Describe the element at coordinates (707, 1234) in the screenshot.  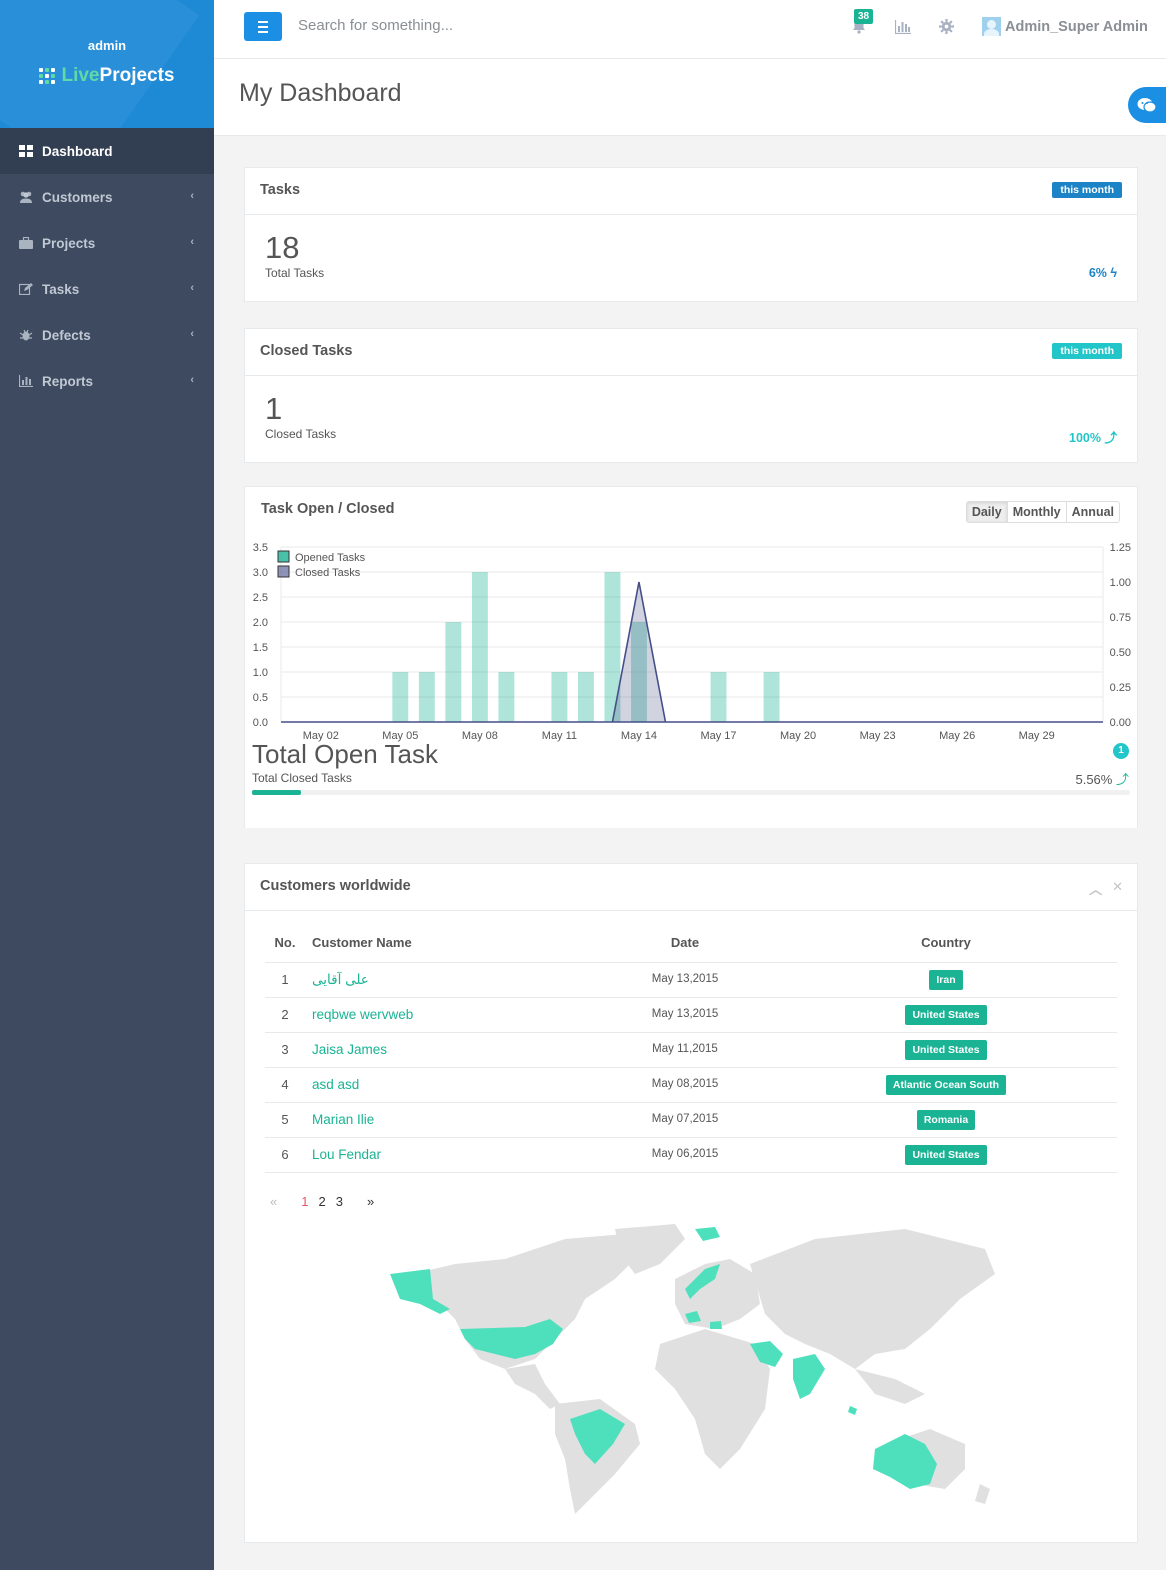
I see `map-arctic-island` at that location.